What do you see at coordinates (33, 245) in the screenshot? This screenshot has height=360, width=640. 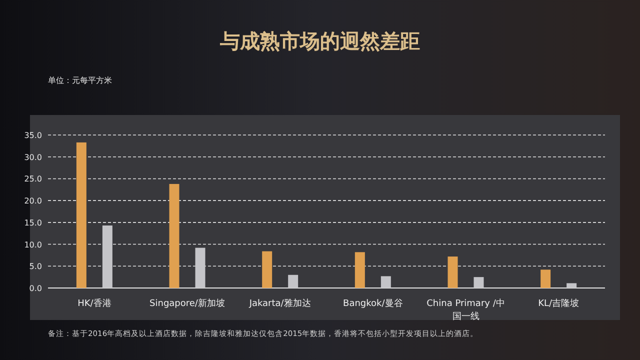 I see `y-tick-label: 10.0` at bounding box center [33, 245].